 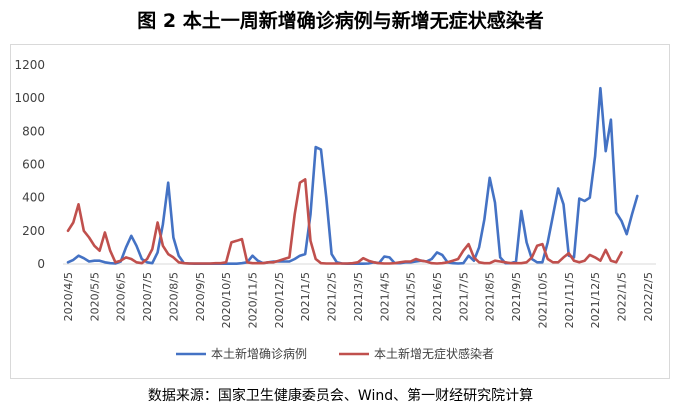 I want to click on x-tick-label: 2021/5/5, so click(x=411, y=296).